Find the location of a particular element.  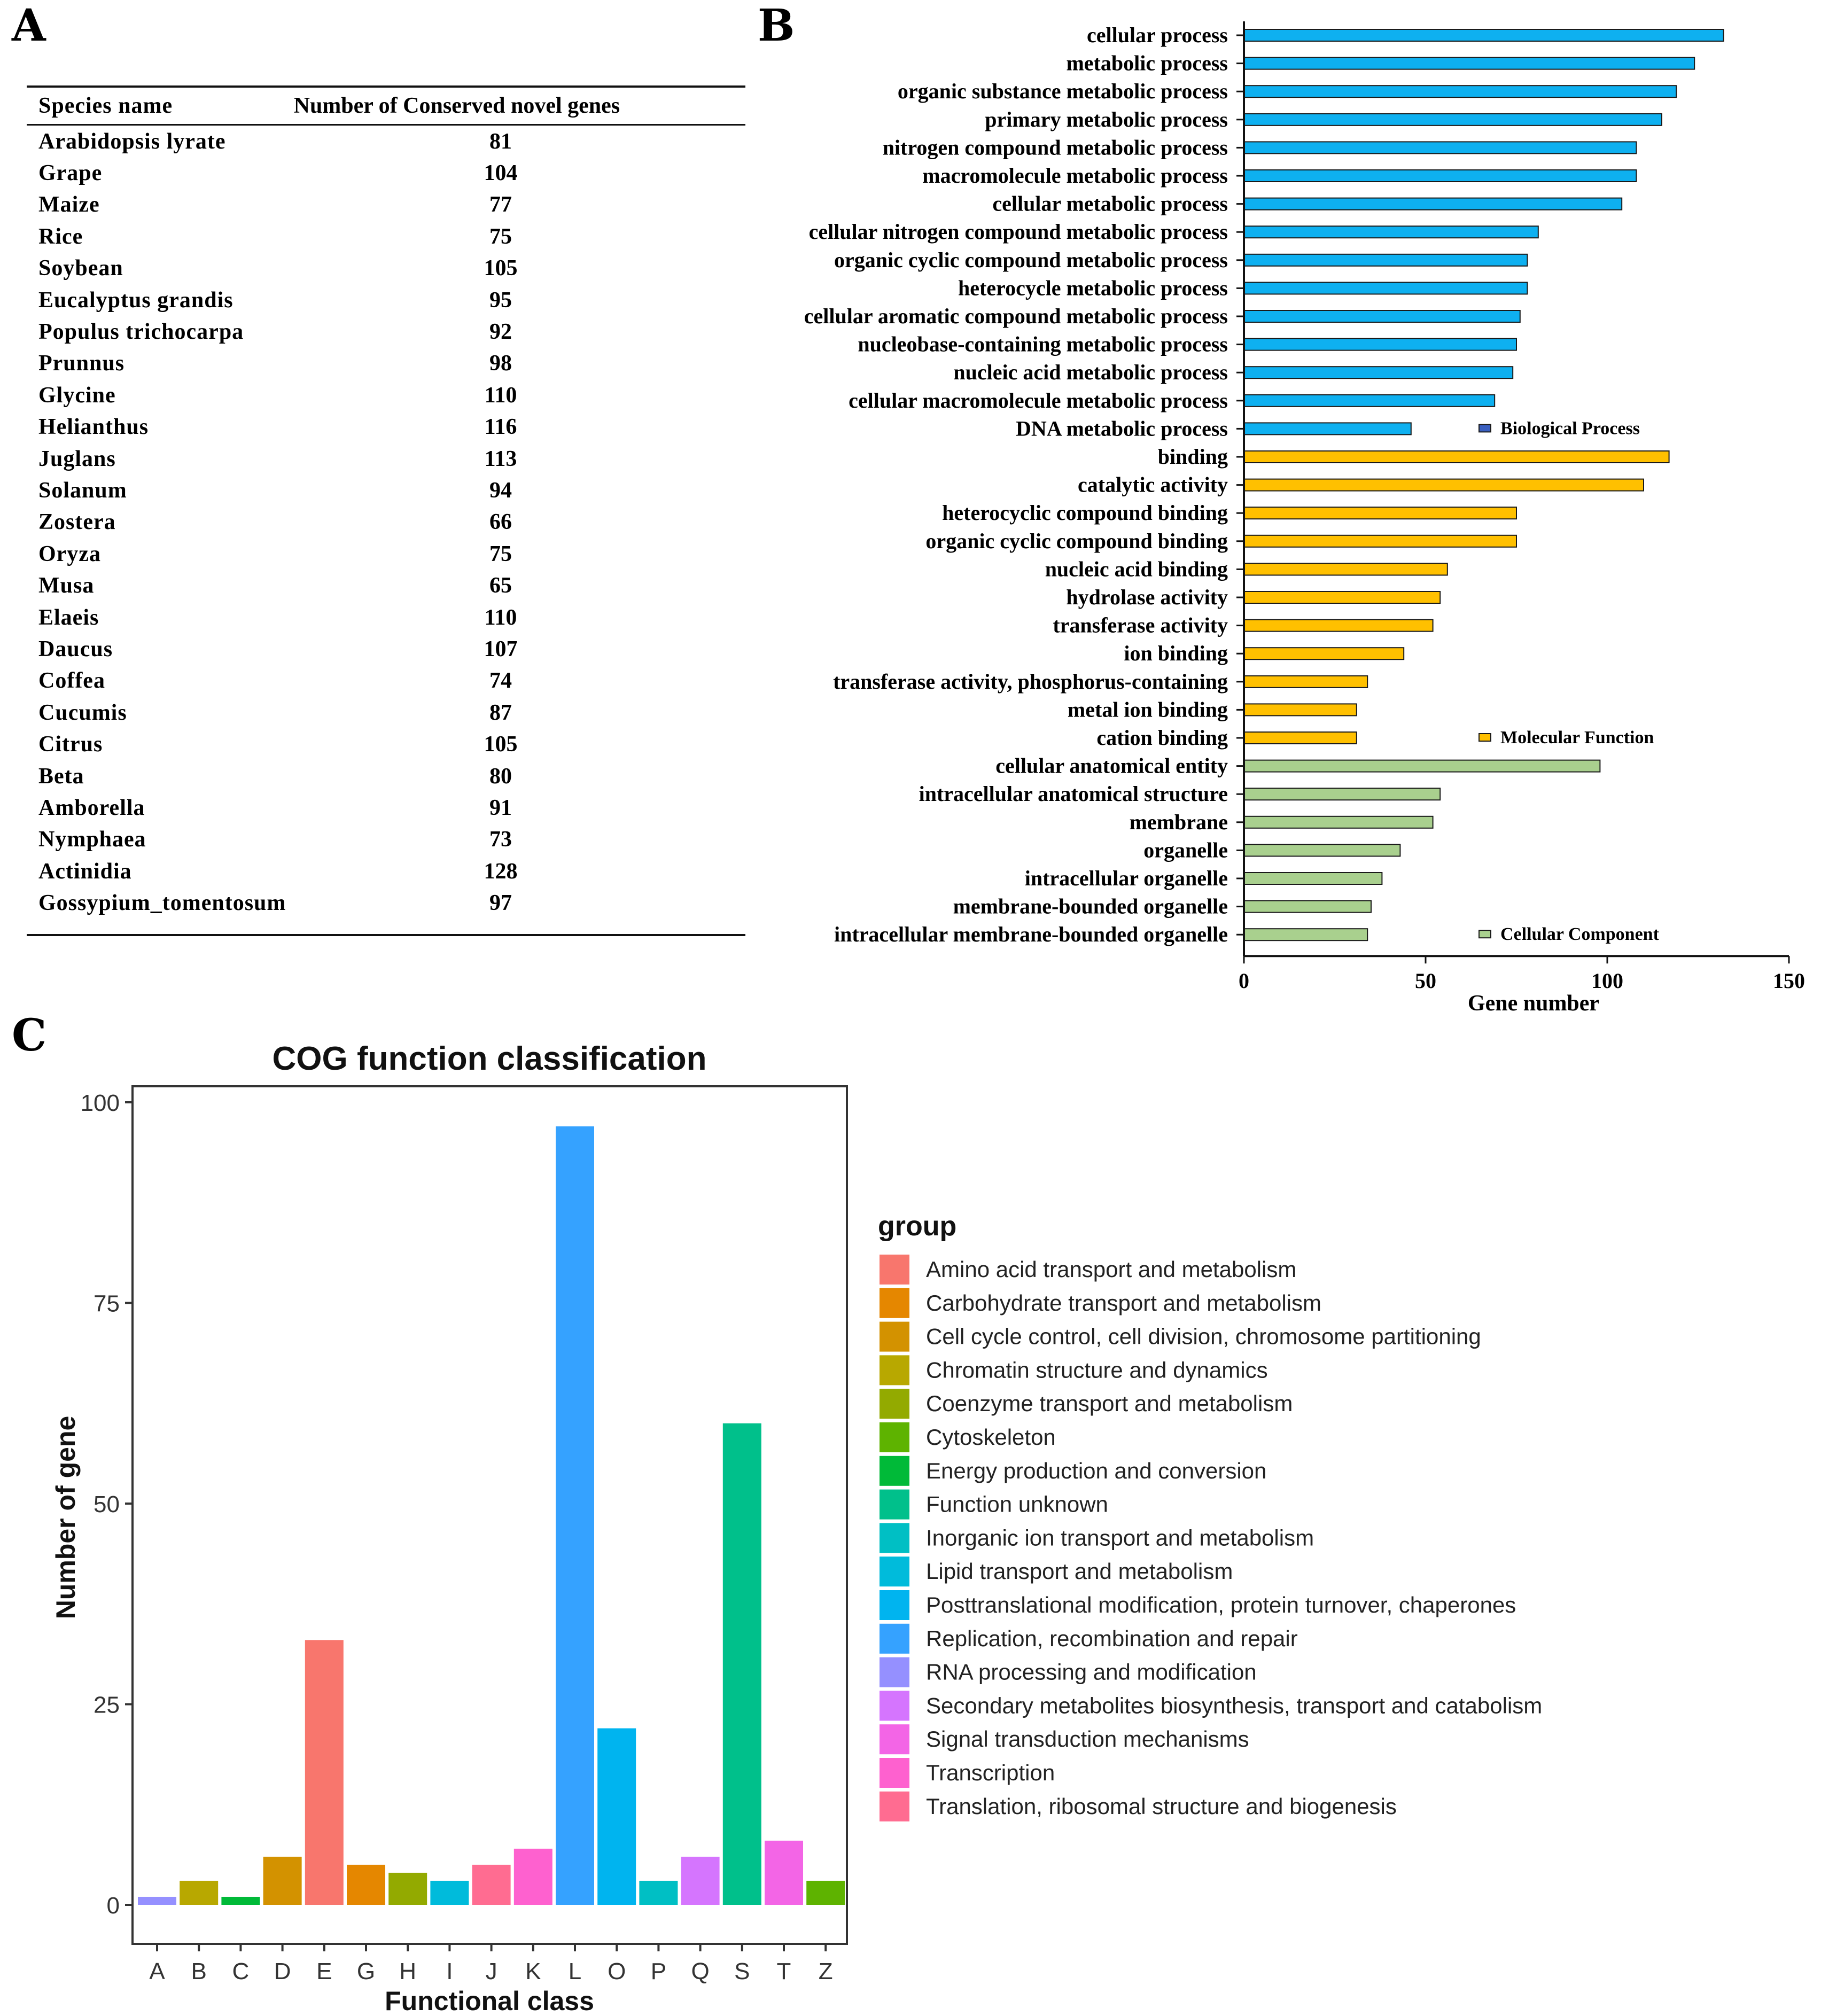

cog-x-tick-label: A is located at coordinates (157, 1971).